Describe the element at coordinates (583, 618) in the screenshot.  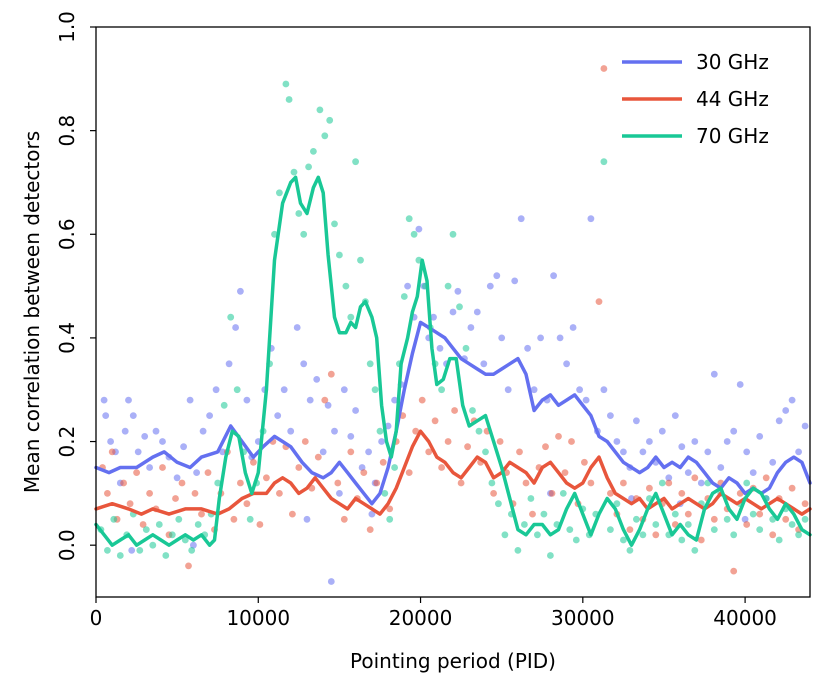
I see `x-tick-label: 30000` at that location.